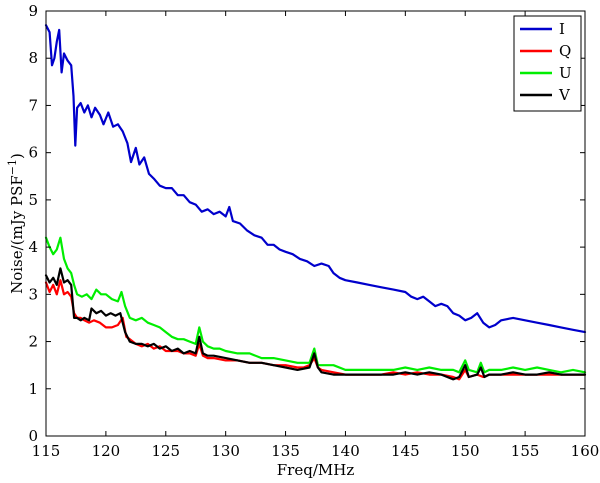  What do you see at coordinates (33, 105) in the screenshot?
I see `y-tick-label: 7` at bounding box center [33, 105].